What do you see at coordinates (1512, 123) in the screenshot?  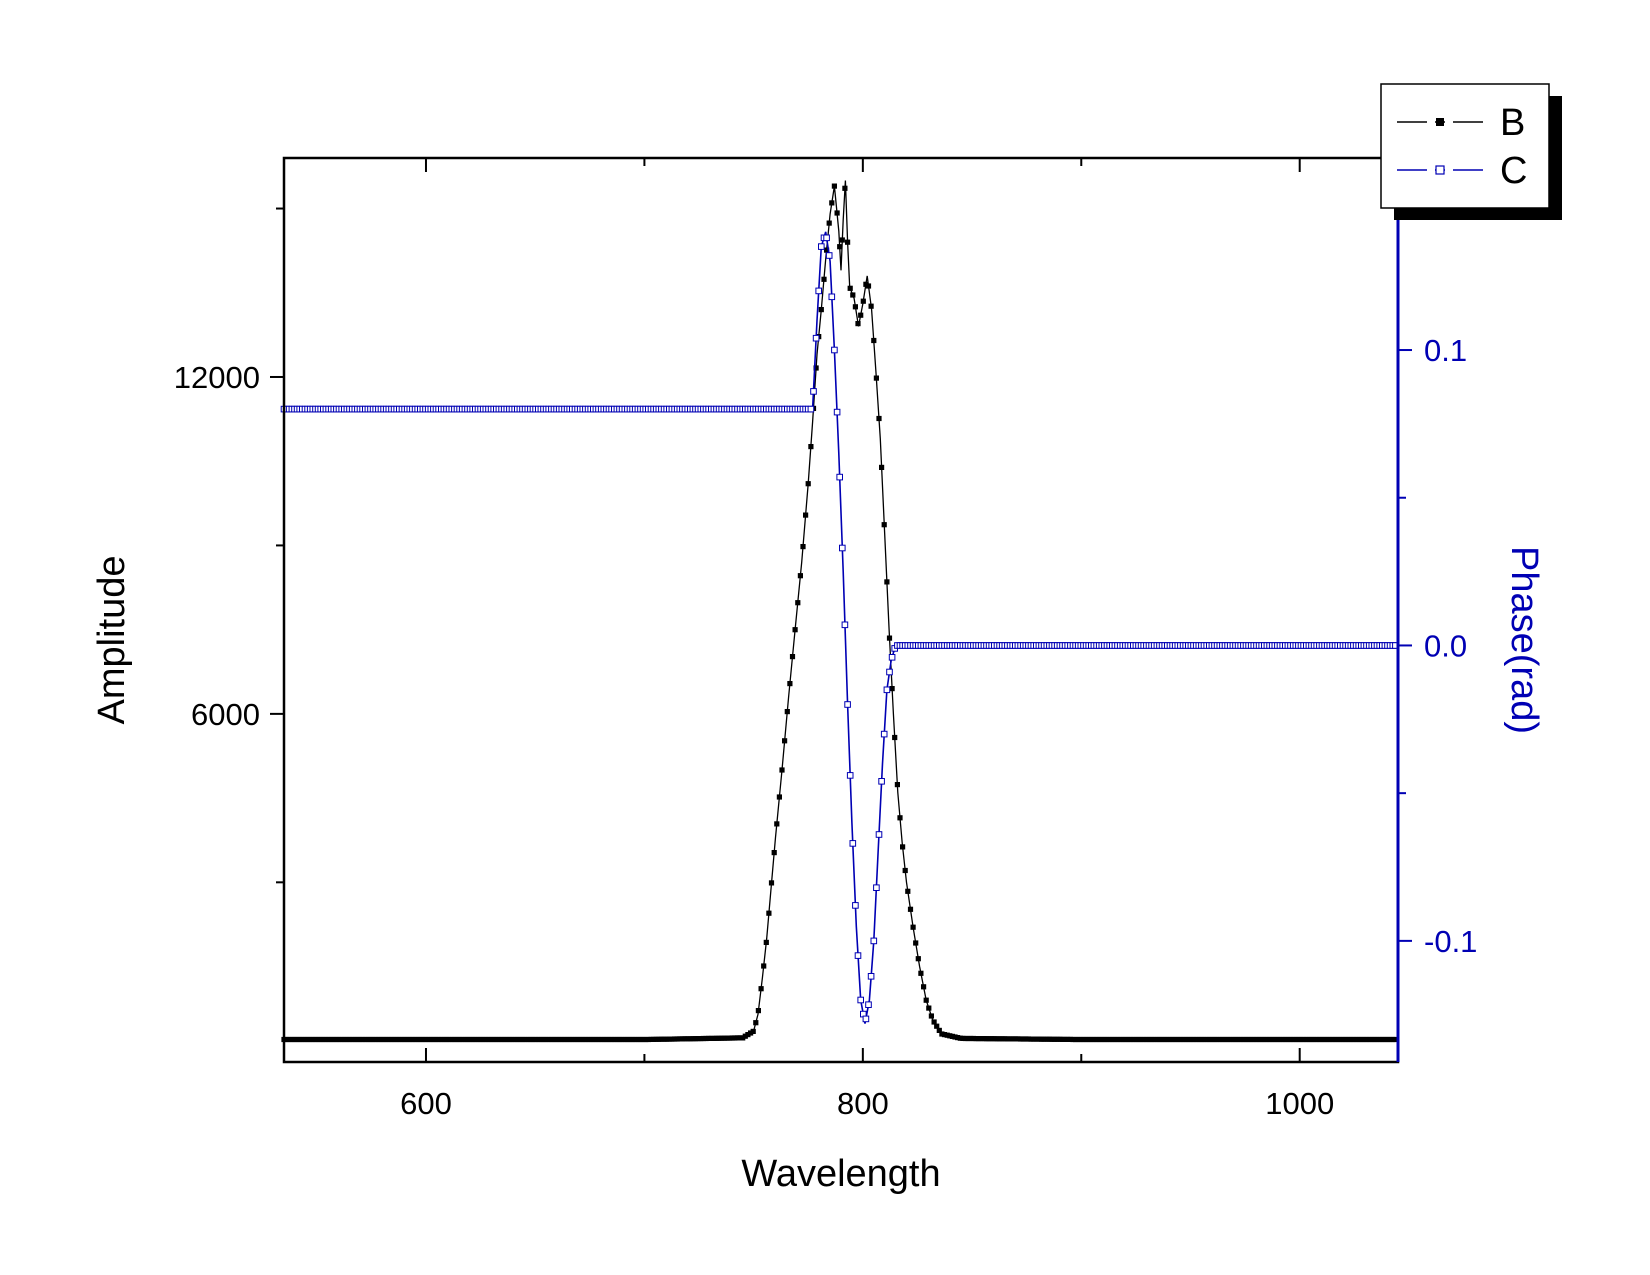 I see `legend-label-b: B` at bounding box center [1512, 123].